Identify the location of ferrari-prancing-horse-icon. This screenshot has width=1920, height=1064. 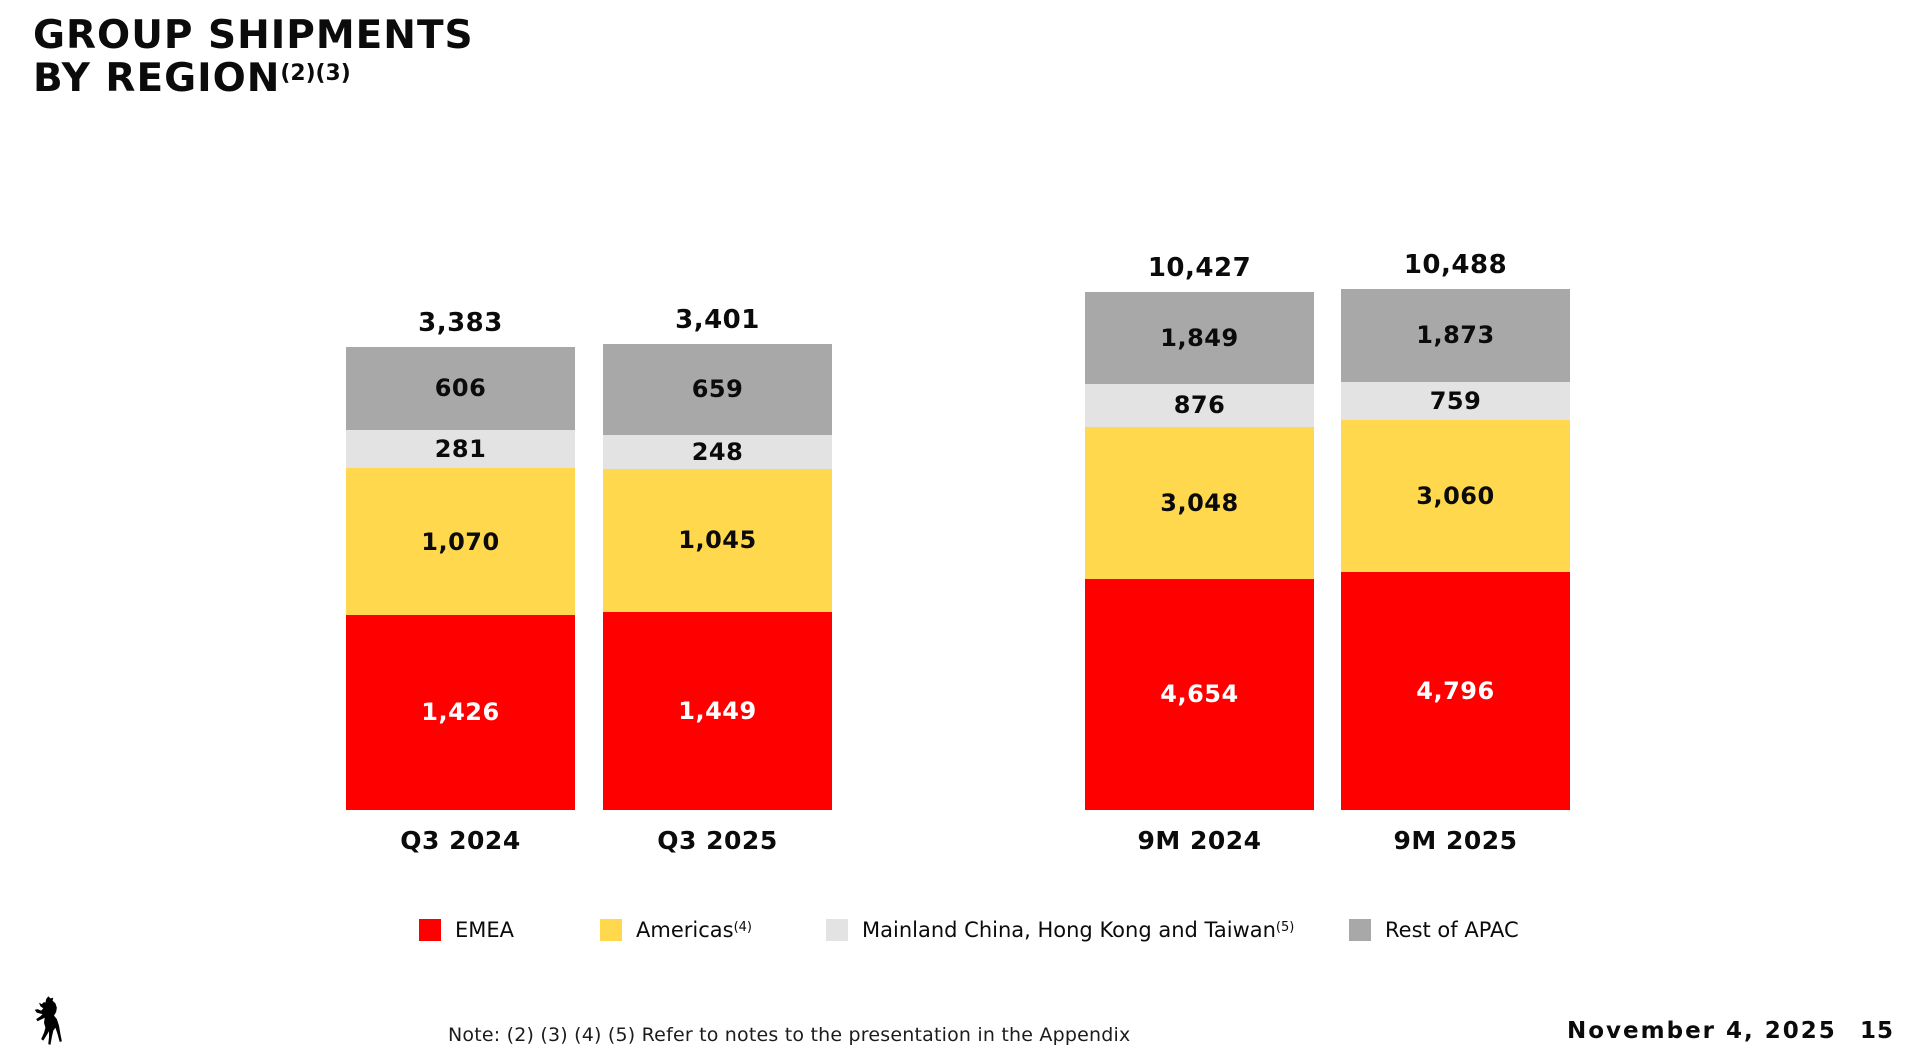
(49, 1022).